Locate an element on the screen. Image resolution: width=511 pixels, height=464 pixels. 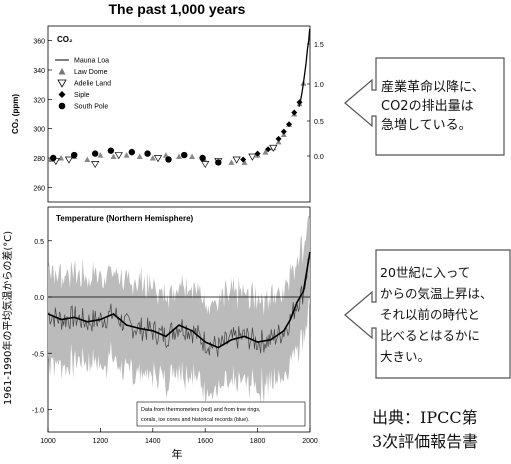
co2-y-tick-label: 300 is located at coordinates (39, 130).